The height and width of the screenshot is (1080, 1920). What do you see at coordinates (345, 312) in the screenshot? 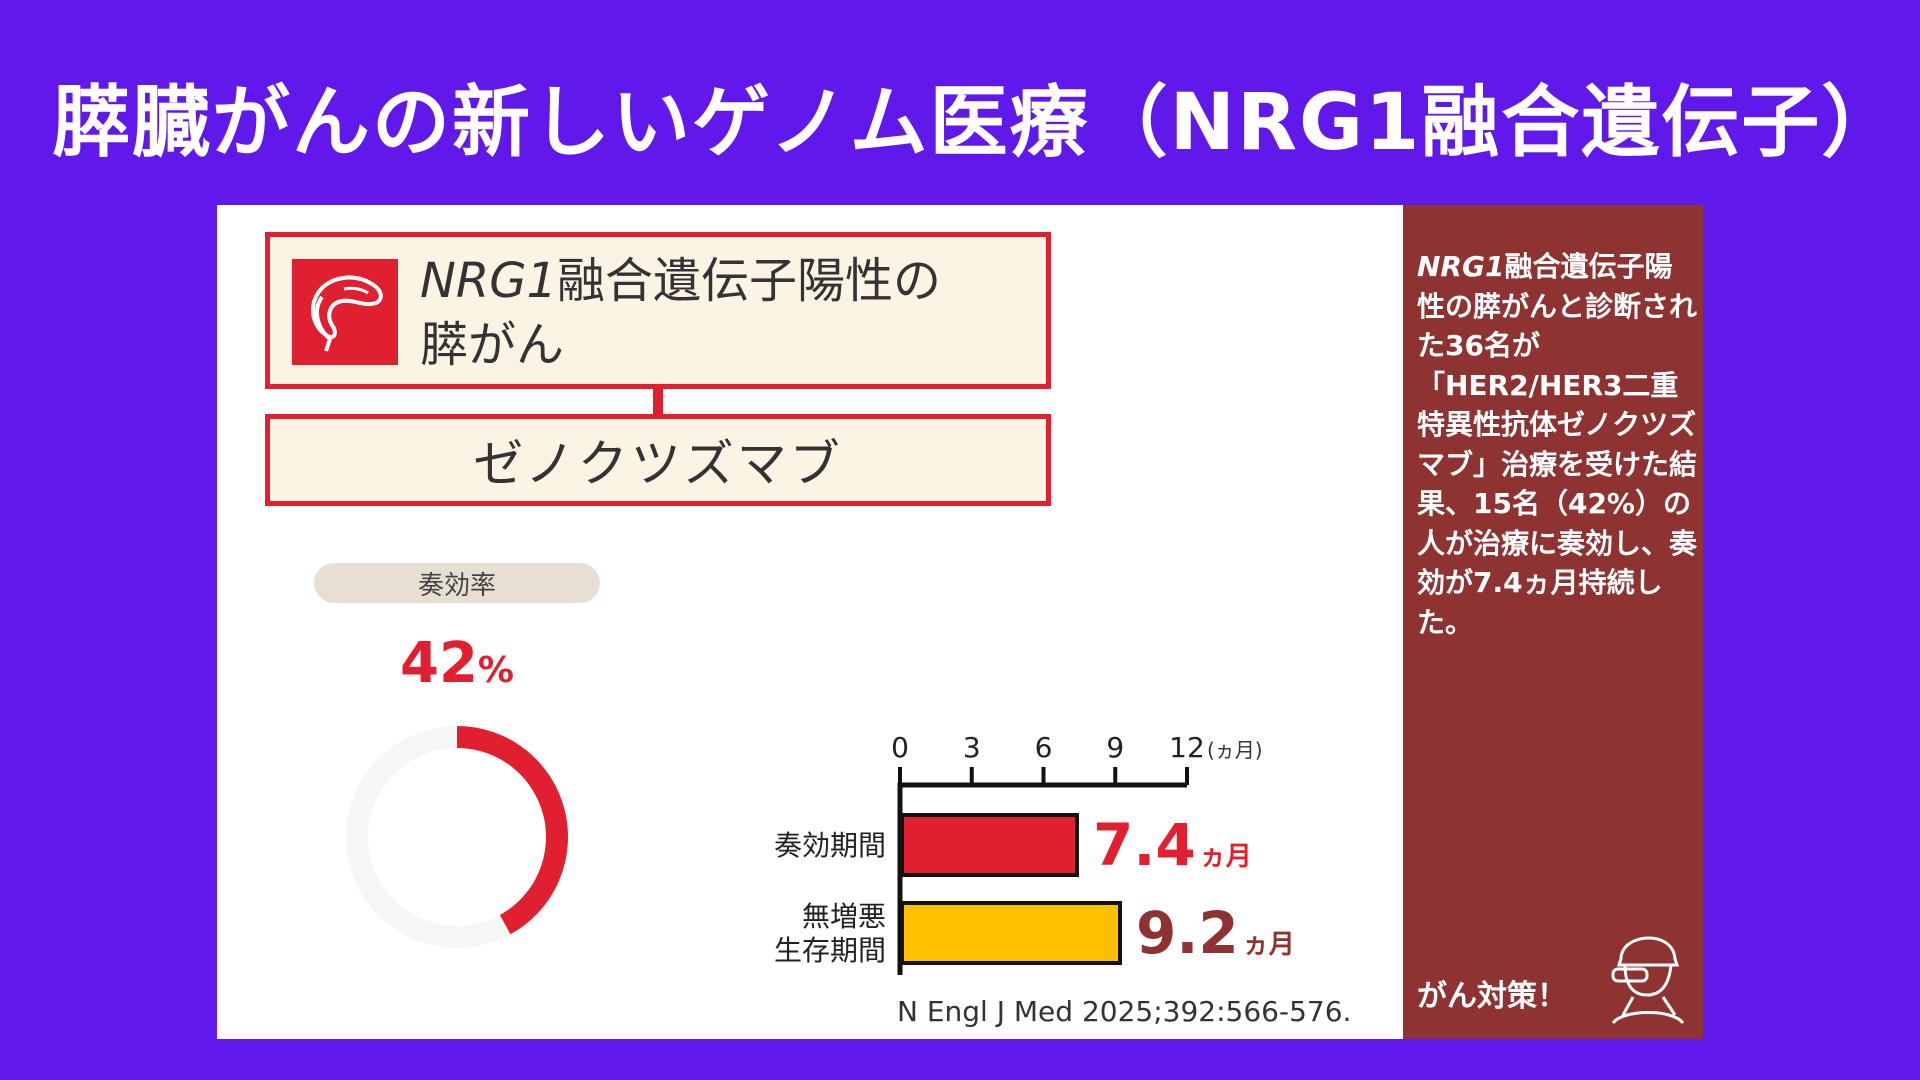
I see `pancreas-icon` at bounding box center [345, 312].